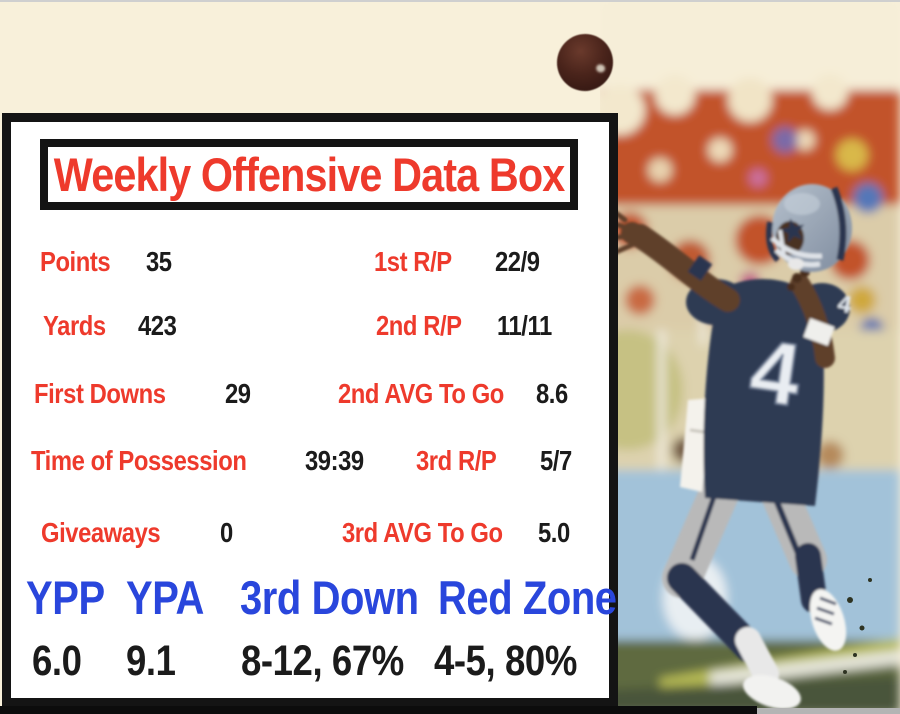 The height and width of the screenshot is (714, 900). What do you see at coordinates (450, 1) in the screenshot?
I see `top-border-line` at bounding box center [450, 1].